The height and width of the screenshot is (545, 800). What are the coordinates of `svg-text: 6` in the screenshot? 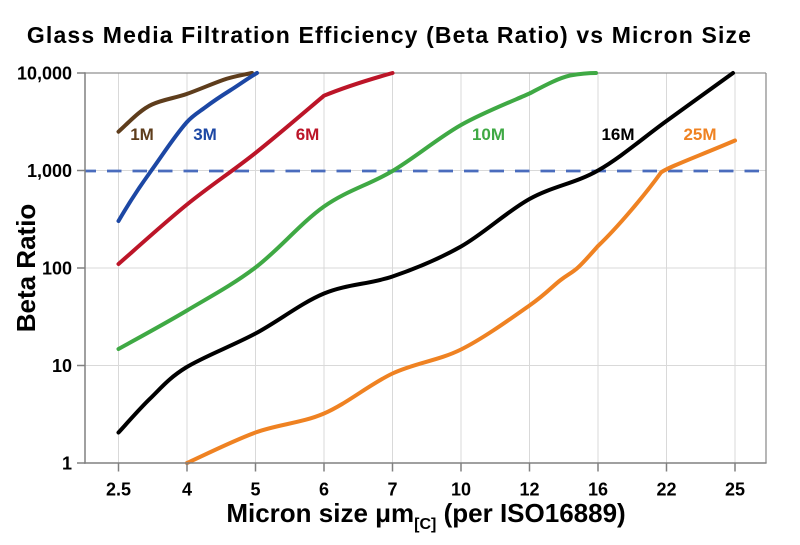 It's located at (324, 489).